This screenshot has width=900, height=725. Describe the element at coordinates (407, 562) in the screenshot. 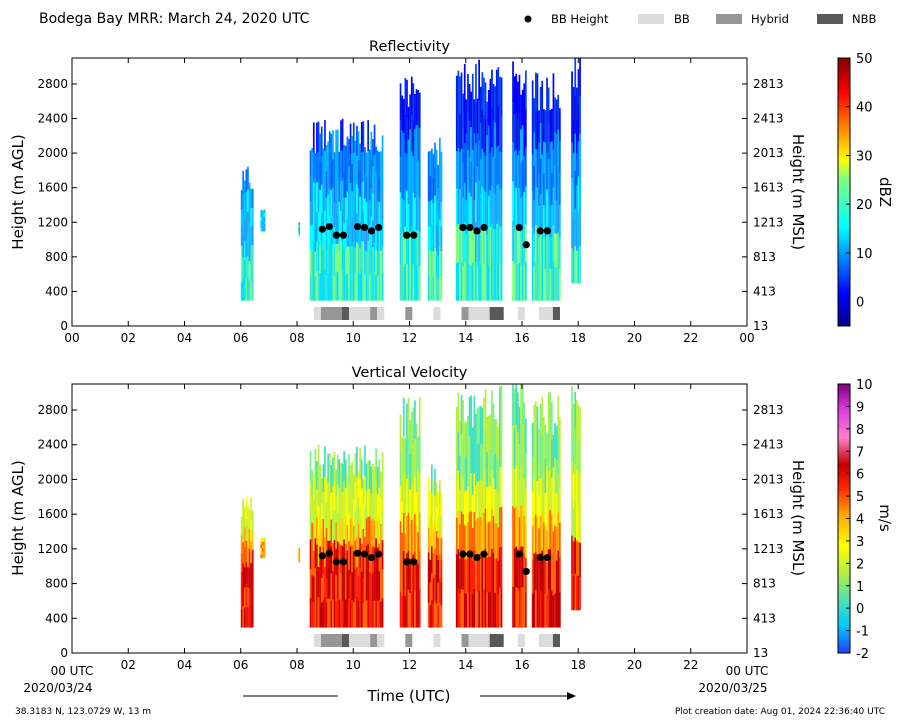

I see `bb-height-point` at that location.